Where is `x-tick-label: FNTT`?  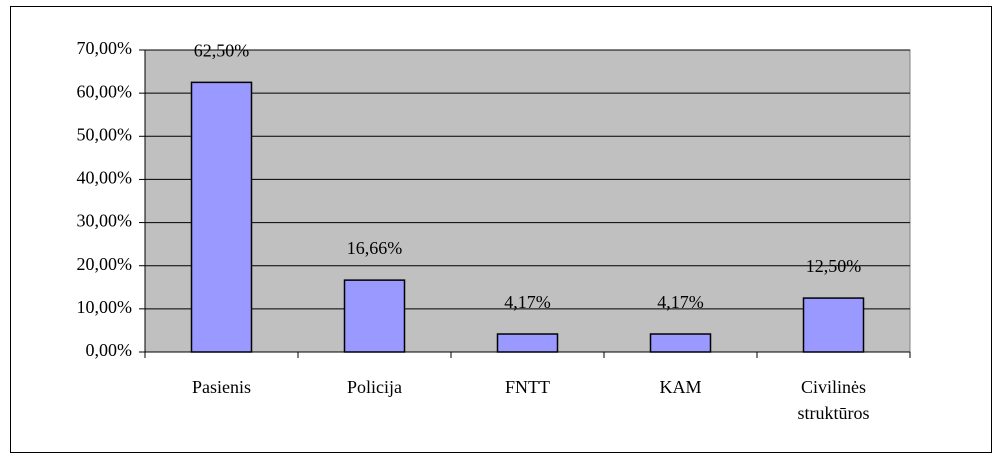 x-tick-label: FNTT is located at coordinates (527, 387).